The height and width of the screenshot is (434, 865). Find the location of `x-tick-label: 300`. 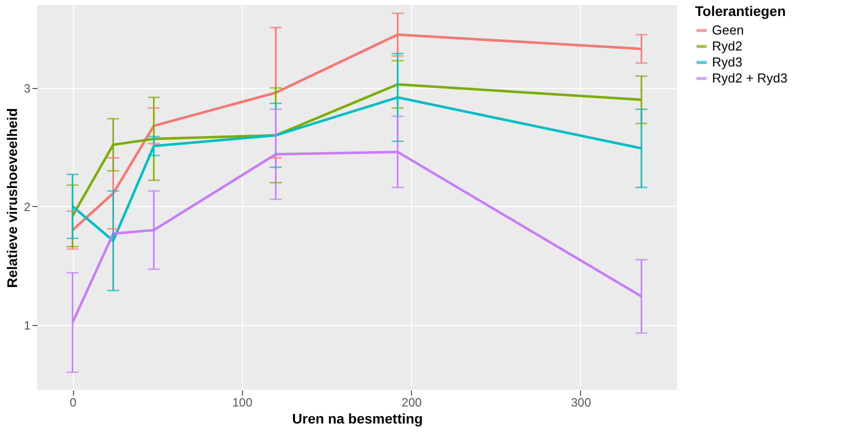

x-tick-label: 300 is located at coordinates (581, 403).